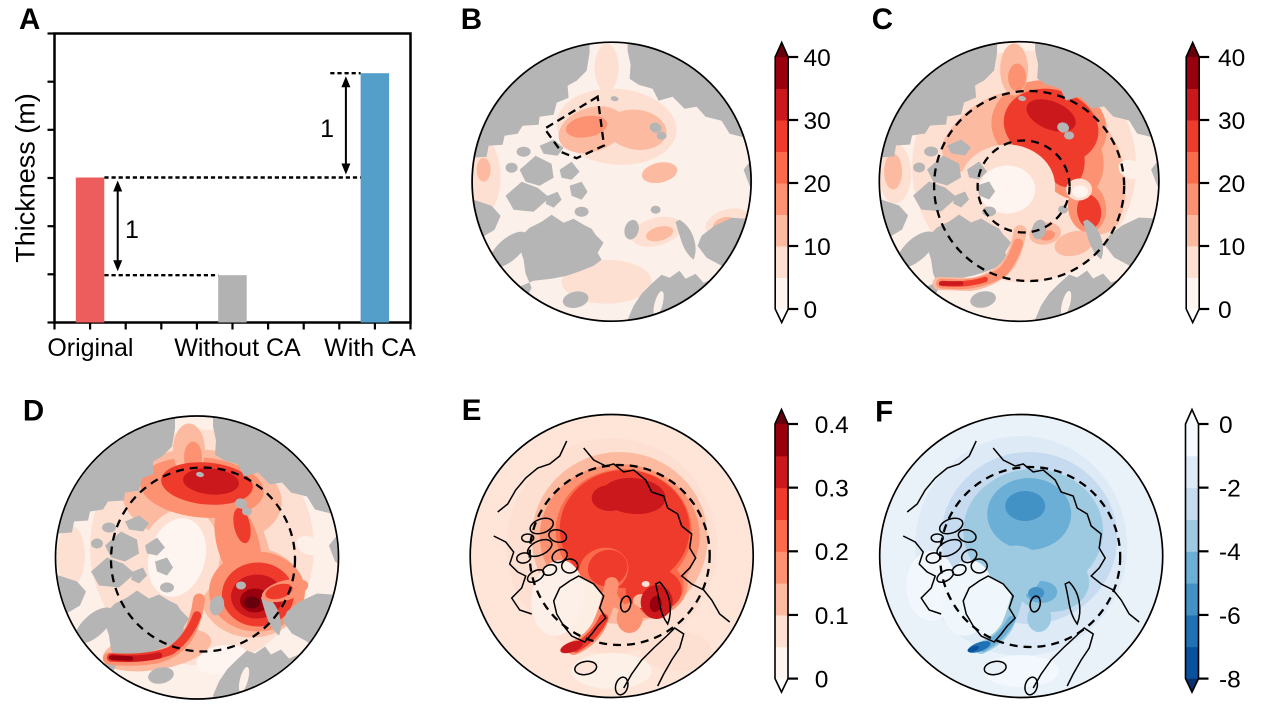  I want to click on svg-text: D, so click(33, 411).